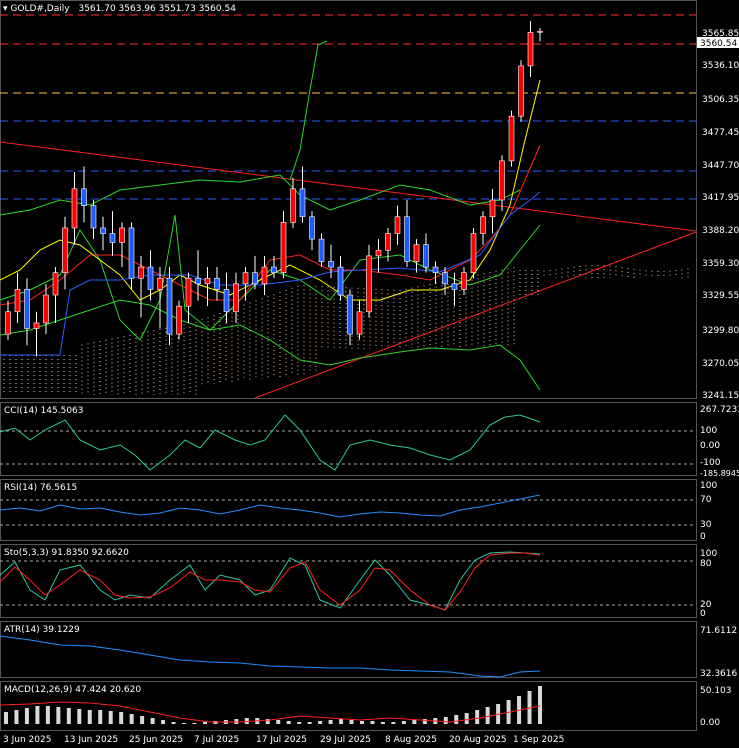  I want to click on time-axis-label: 8 Aug 2025, so click(411, 740).